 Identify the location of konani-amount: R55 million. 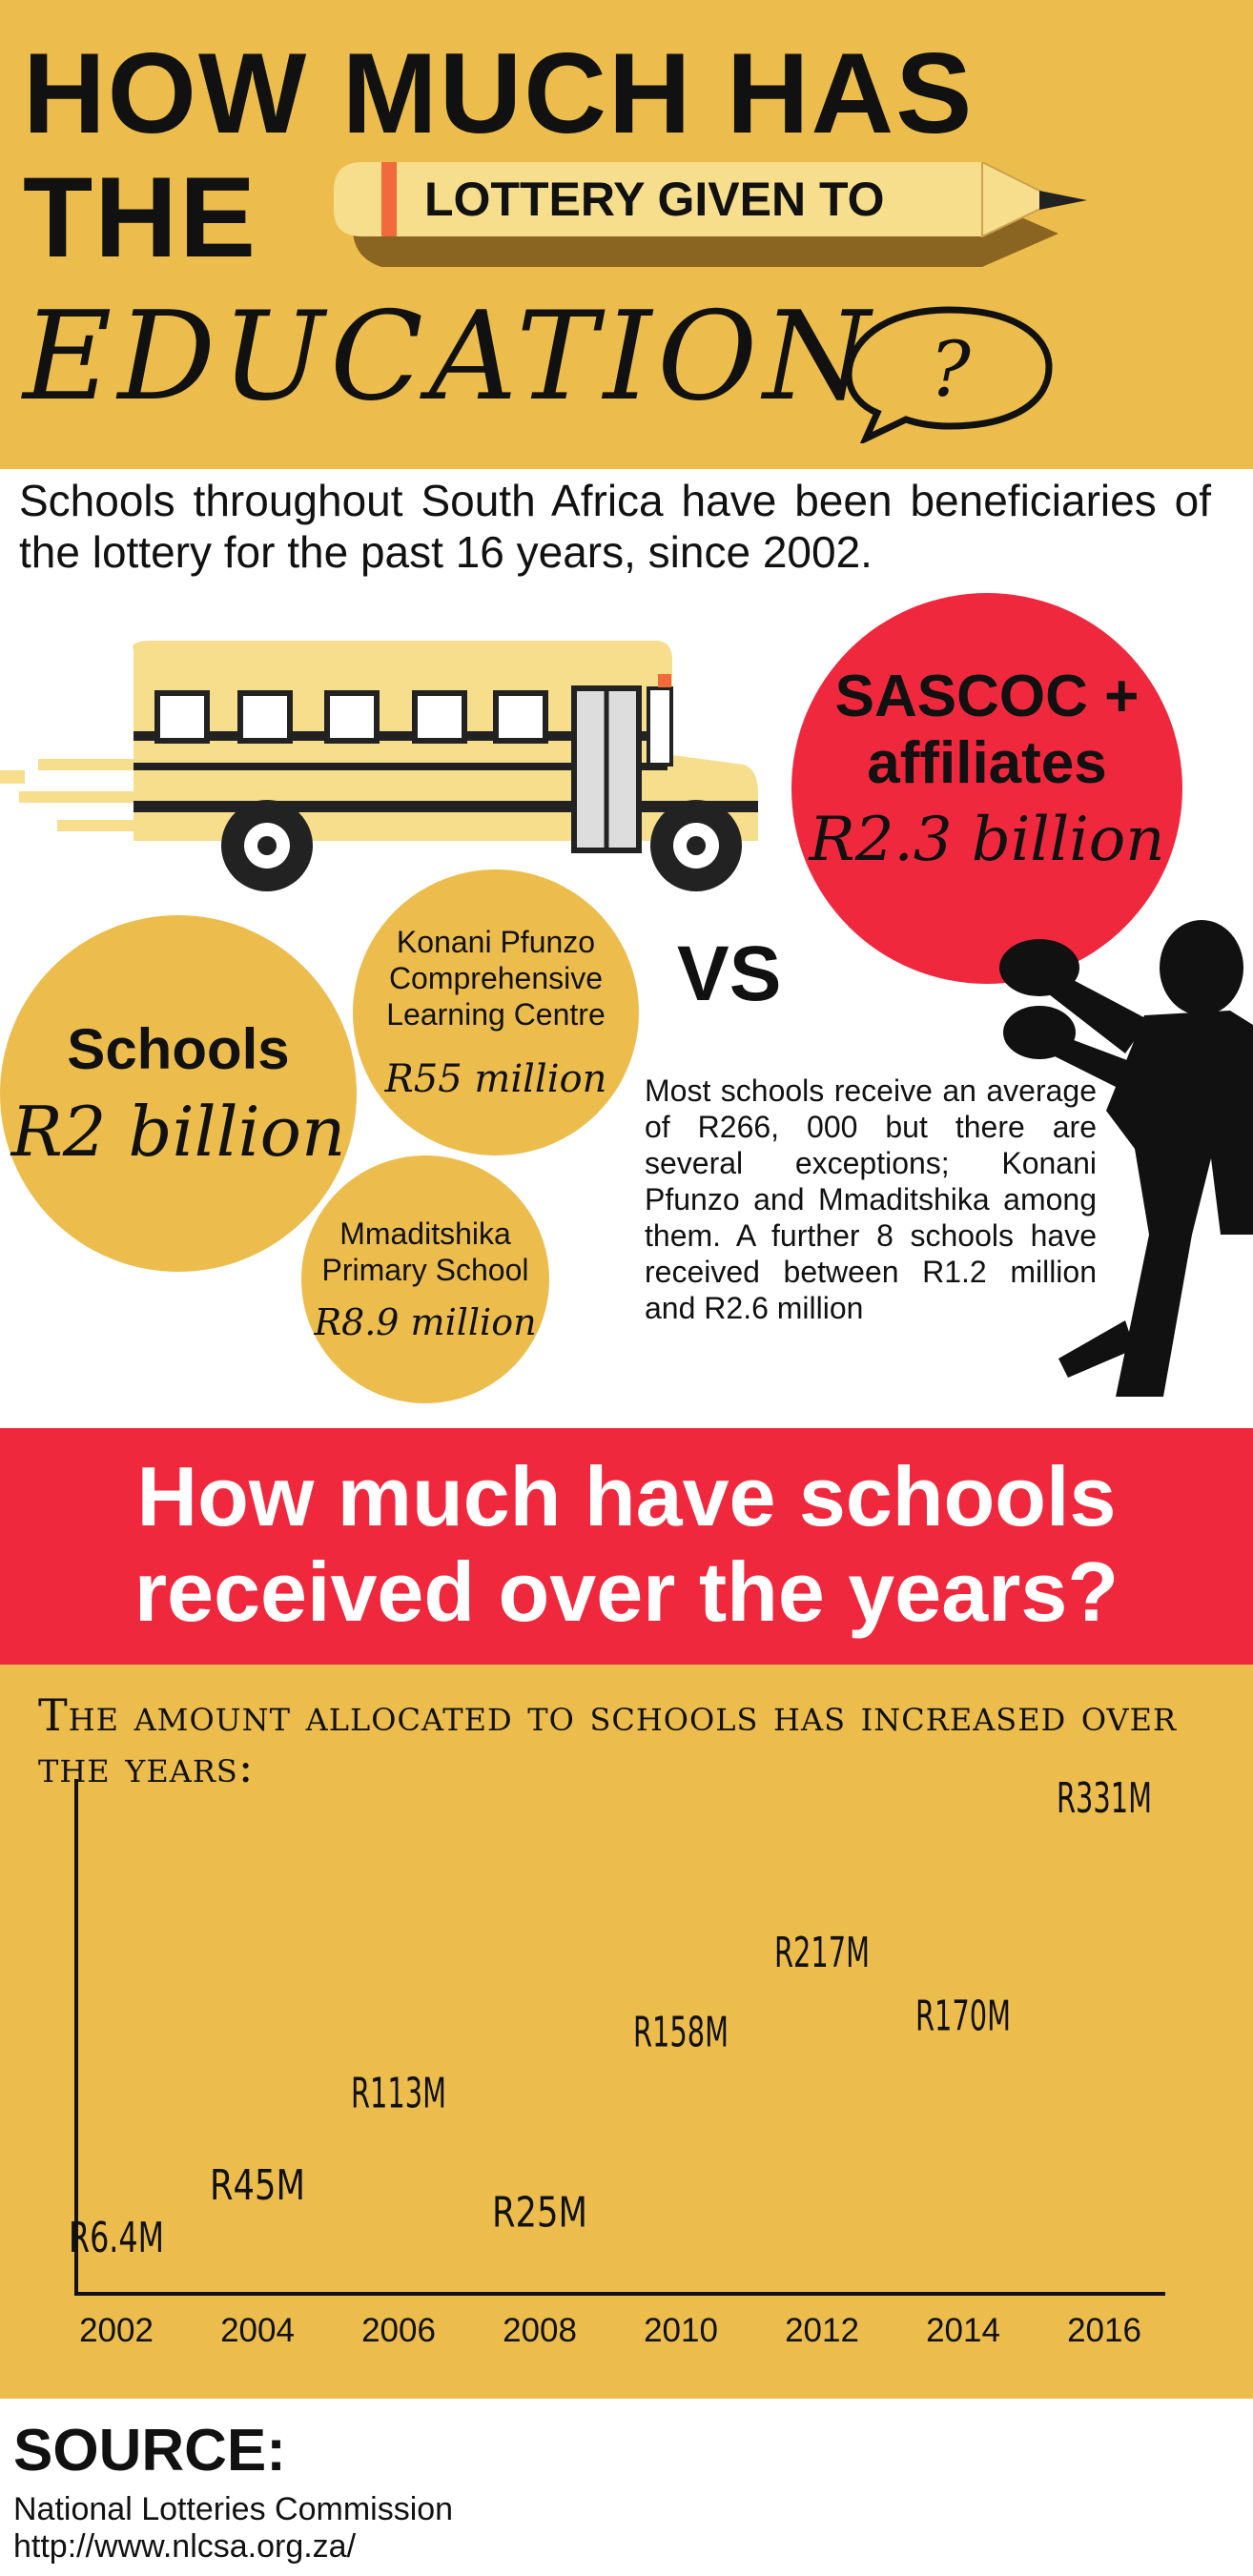
(495, 1079).